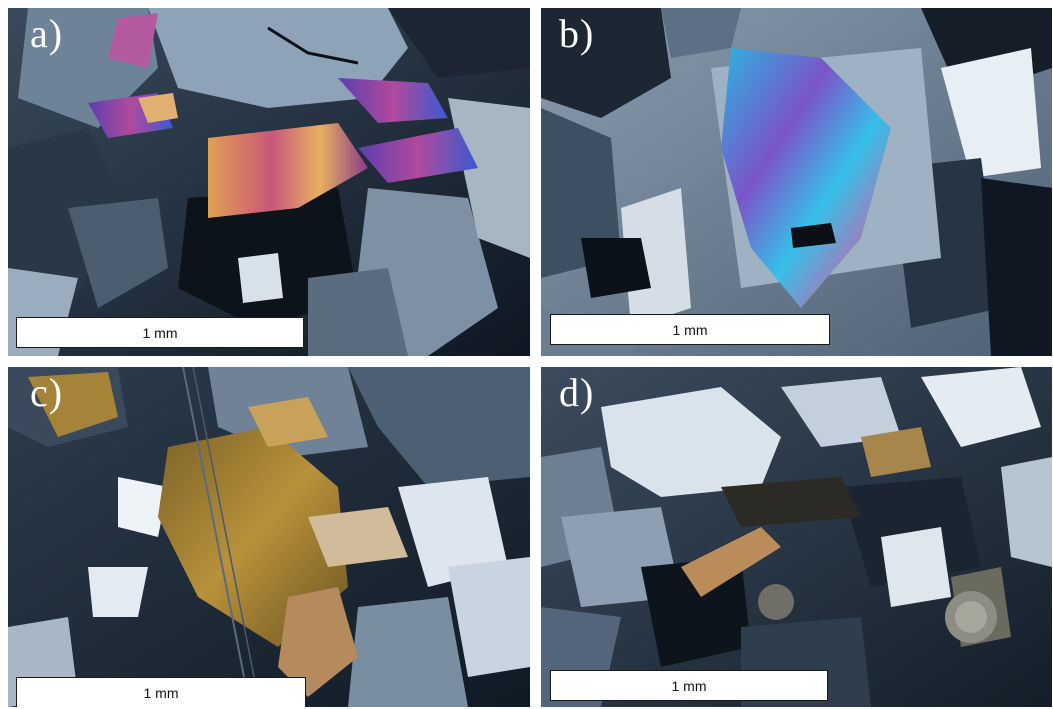 The width and height of the screenshot is (1053, 709). What do you see at coordinates (47, 33) in the screenshot?
I see `panel-label: a)` at bounding box center [47, 33].